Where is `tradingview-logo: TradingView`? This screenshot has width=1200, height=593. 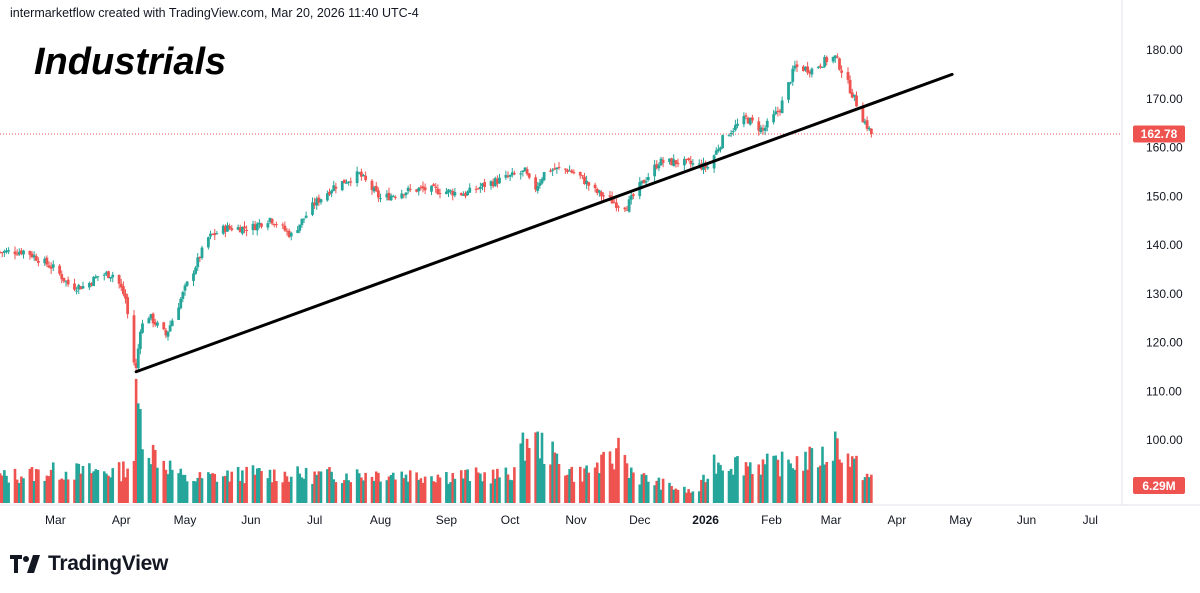 tradingview-logo: TradingView is located at coordinates (89, 564).